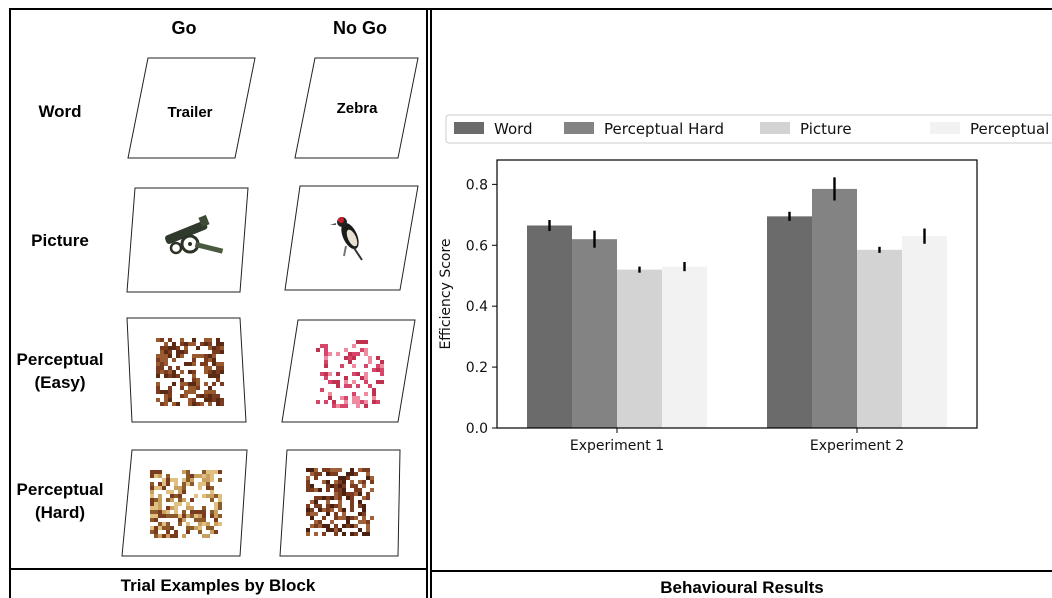  What do you see at coordinates (446, 293) in the screenshot?
I see `y-axis-label: Efficiency Score` at bounding box center [446, 293].